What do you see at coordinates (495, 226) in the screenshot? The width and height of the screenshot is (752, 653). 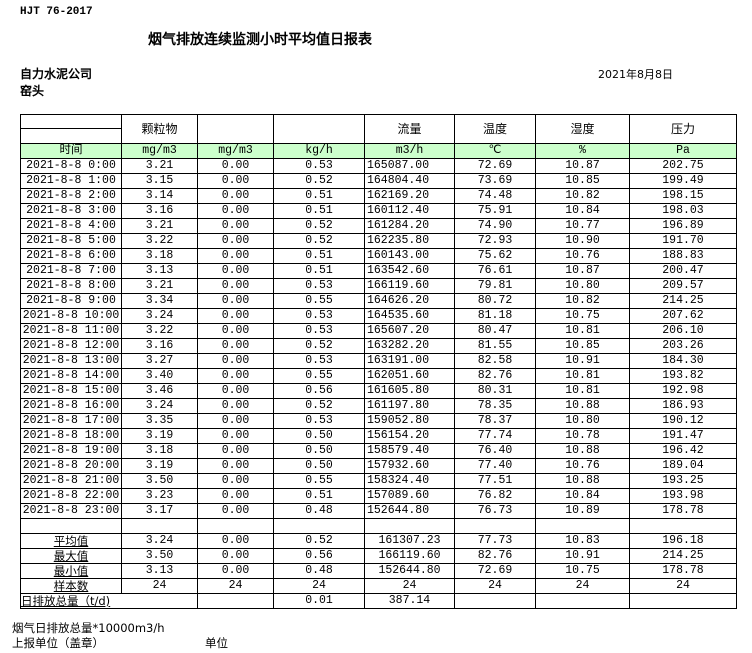 I see `table-cell: 74.90` at bounding box center [495, 226].